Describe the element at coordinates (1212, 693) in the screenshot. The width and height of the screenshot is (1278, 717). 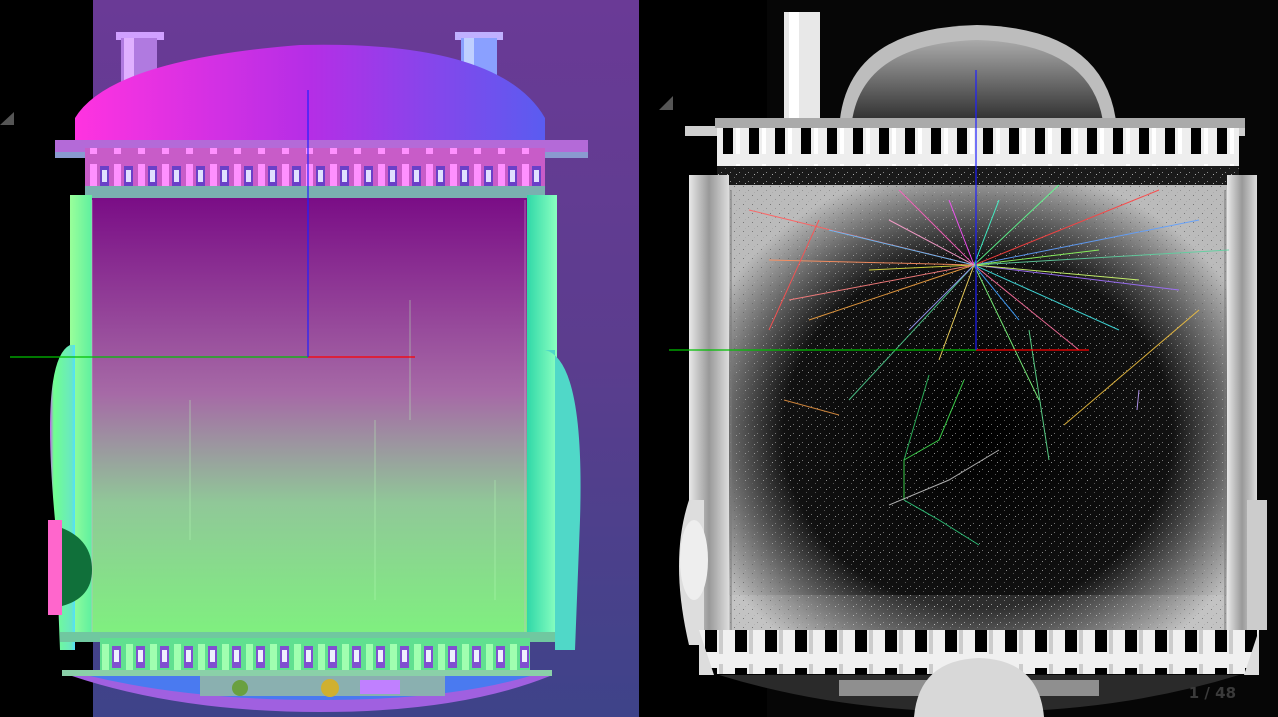
I see `page-indicator: 1 / 48` at that location.